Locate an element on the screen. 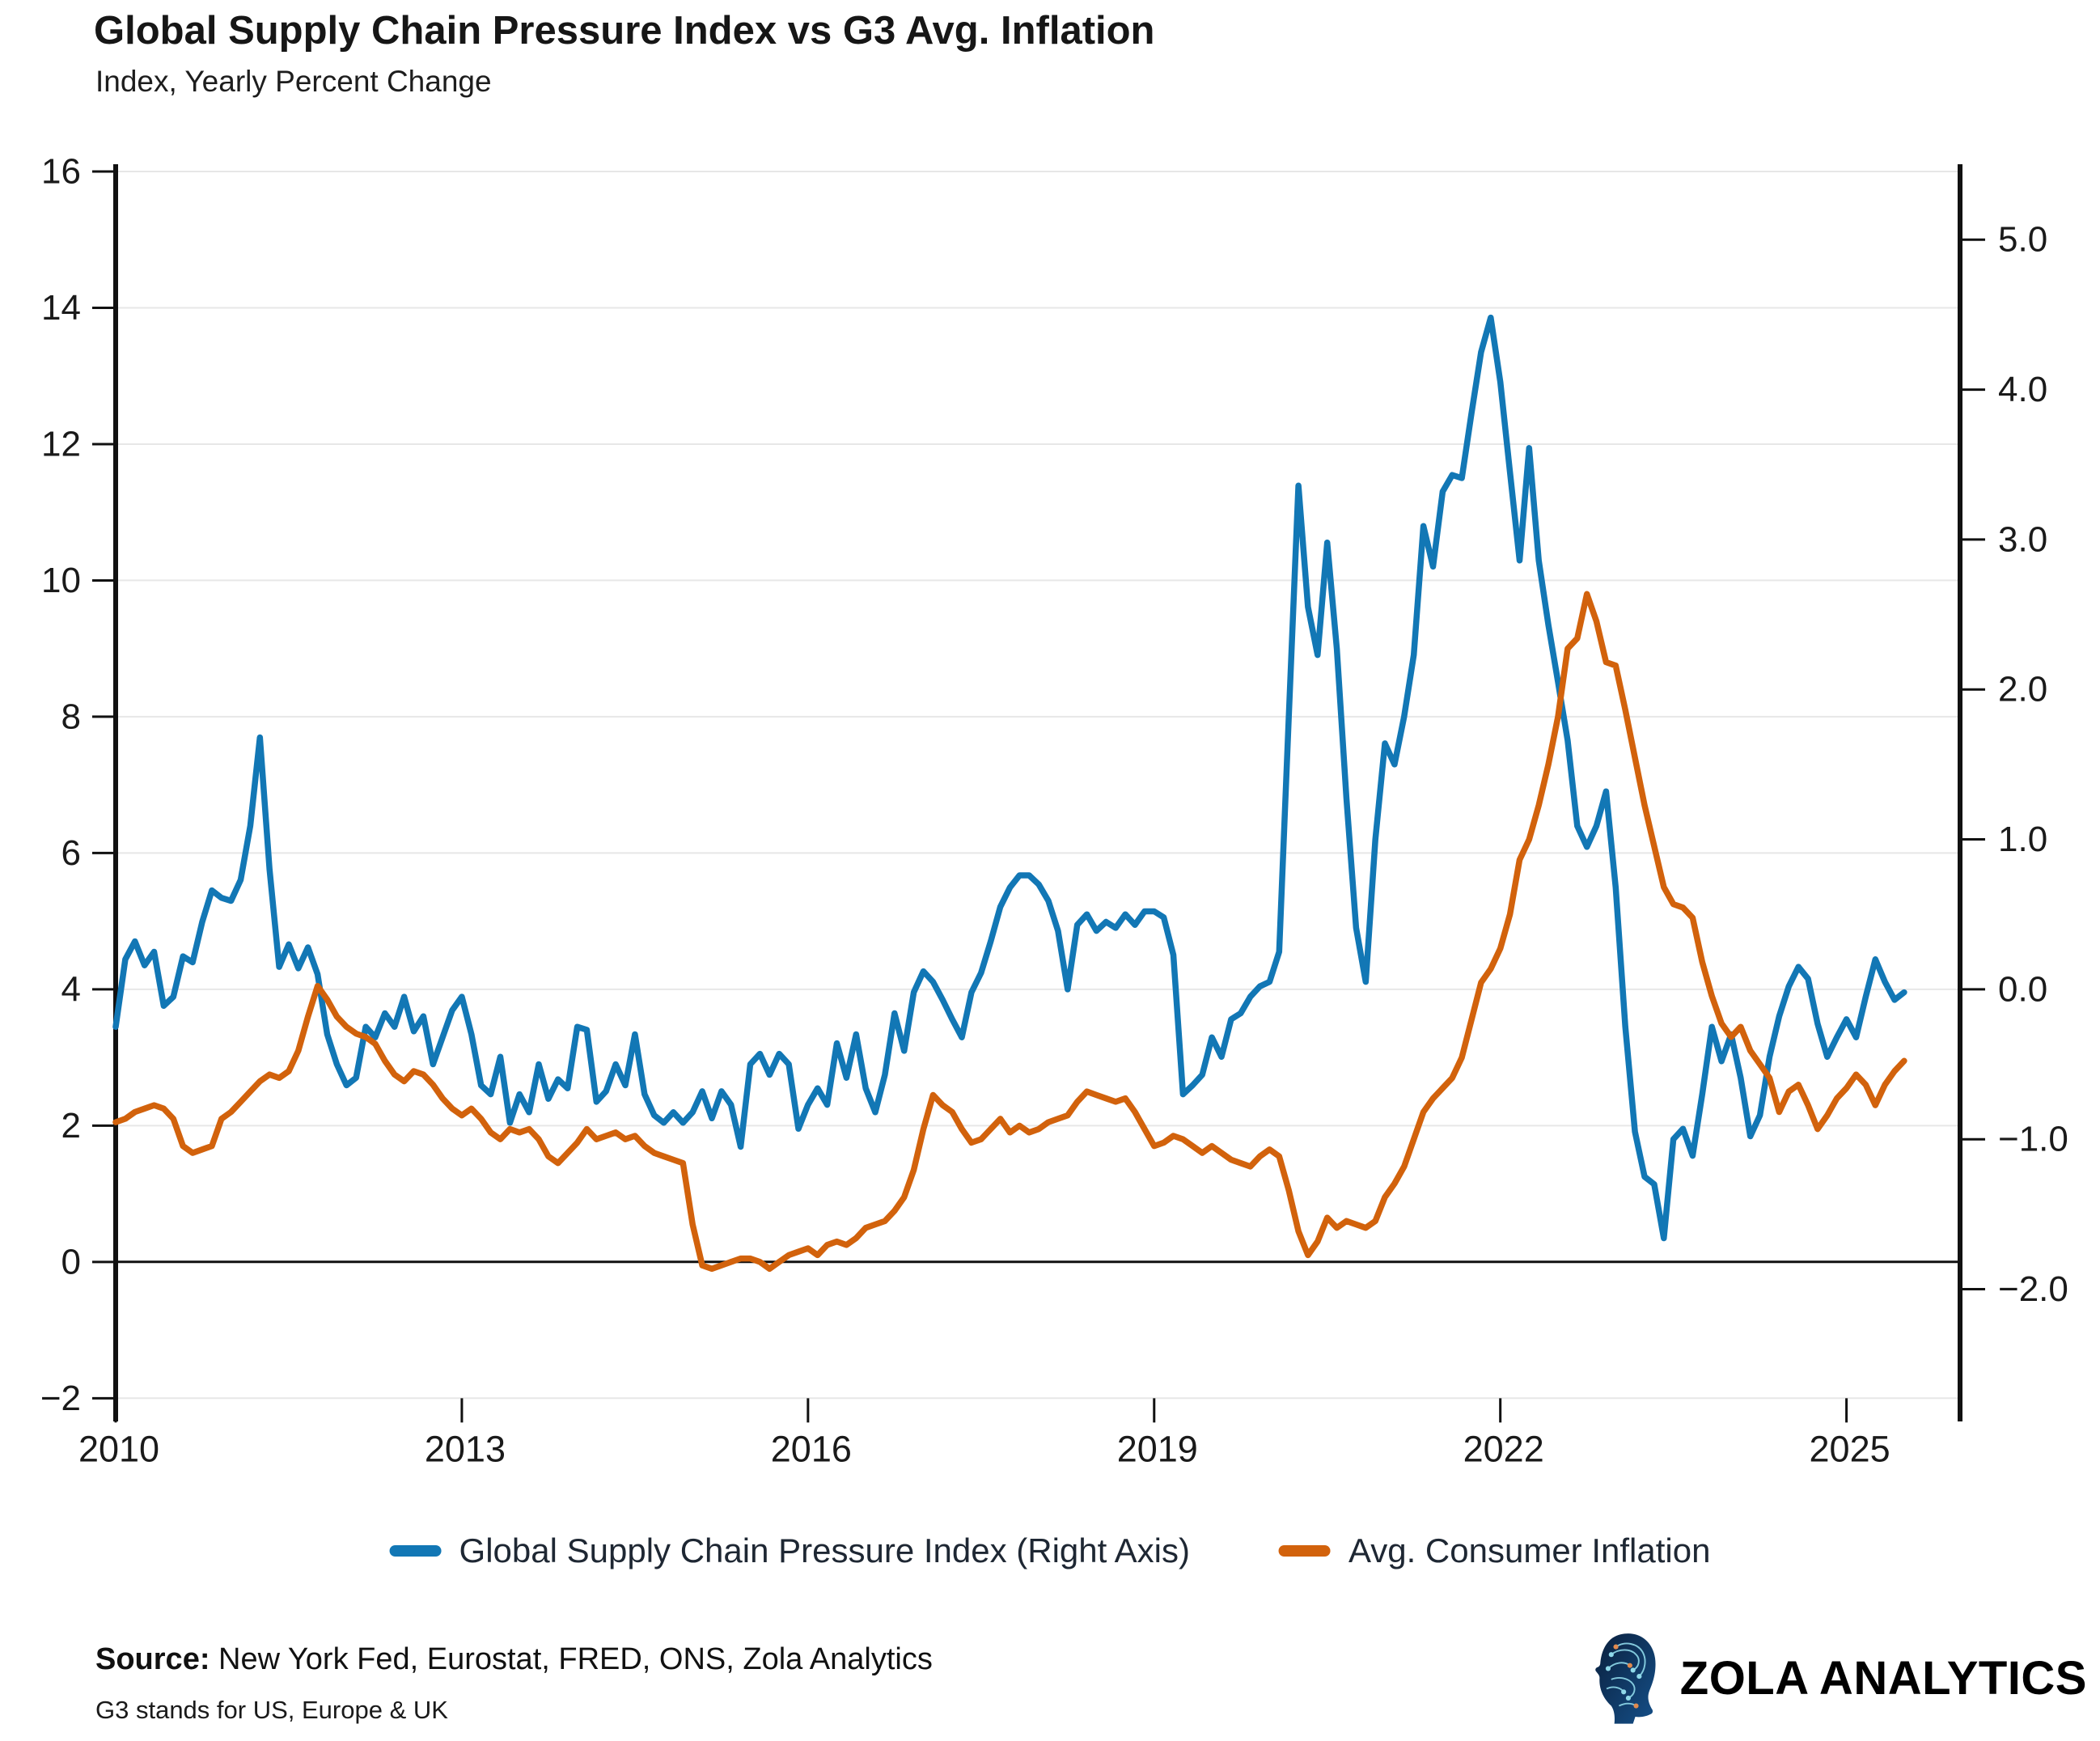  left-tick-label: 6 is located at coordinates (71, 853).